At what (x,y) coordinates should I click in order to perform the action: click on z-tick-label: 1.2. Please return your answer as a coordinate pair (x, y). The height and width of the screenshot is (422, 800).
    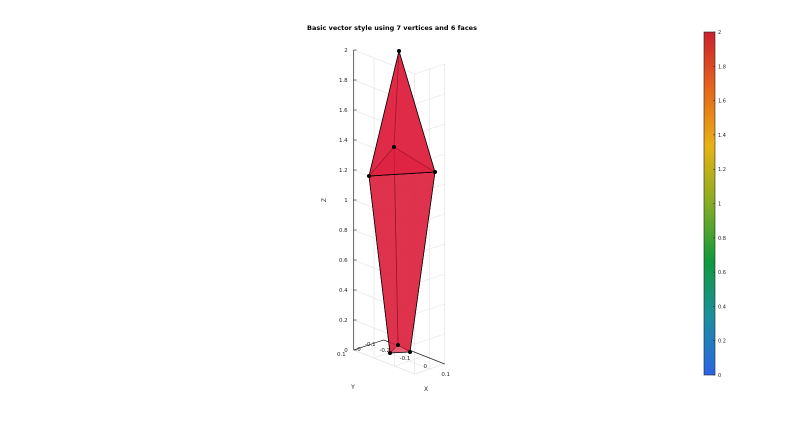
    Looking at the image, I should click on (343, 171).